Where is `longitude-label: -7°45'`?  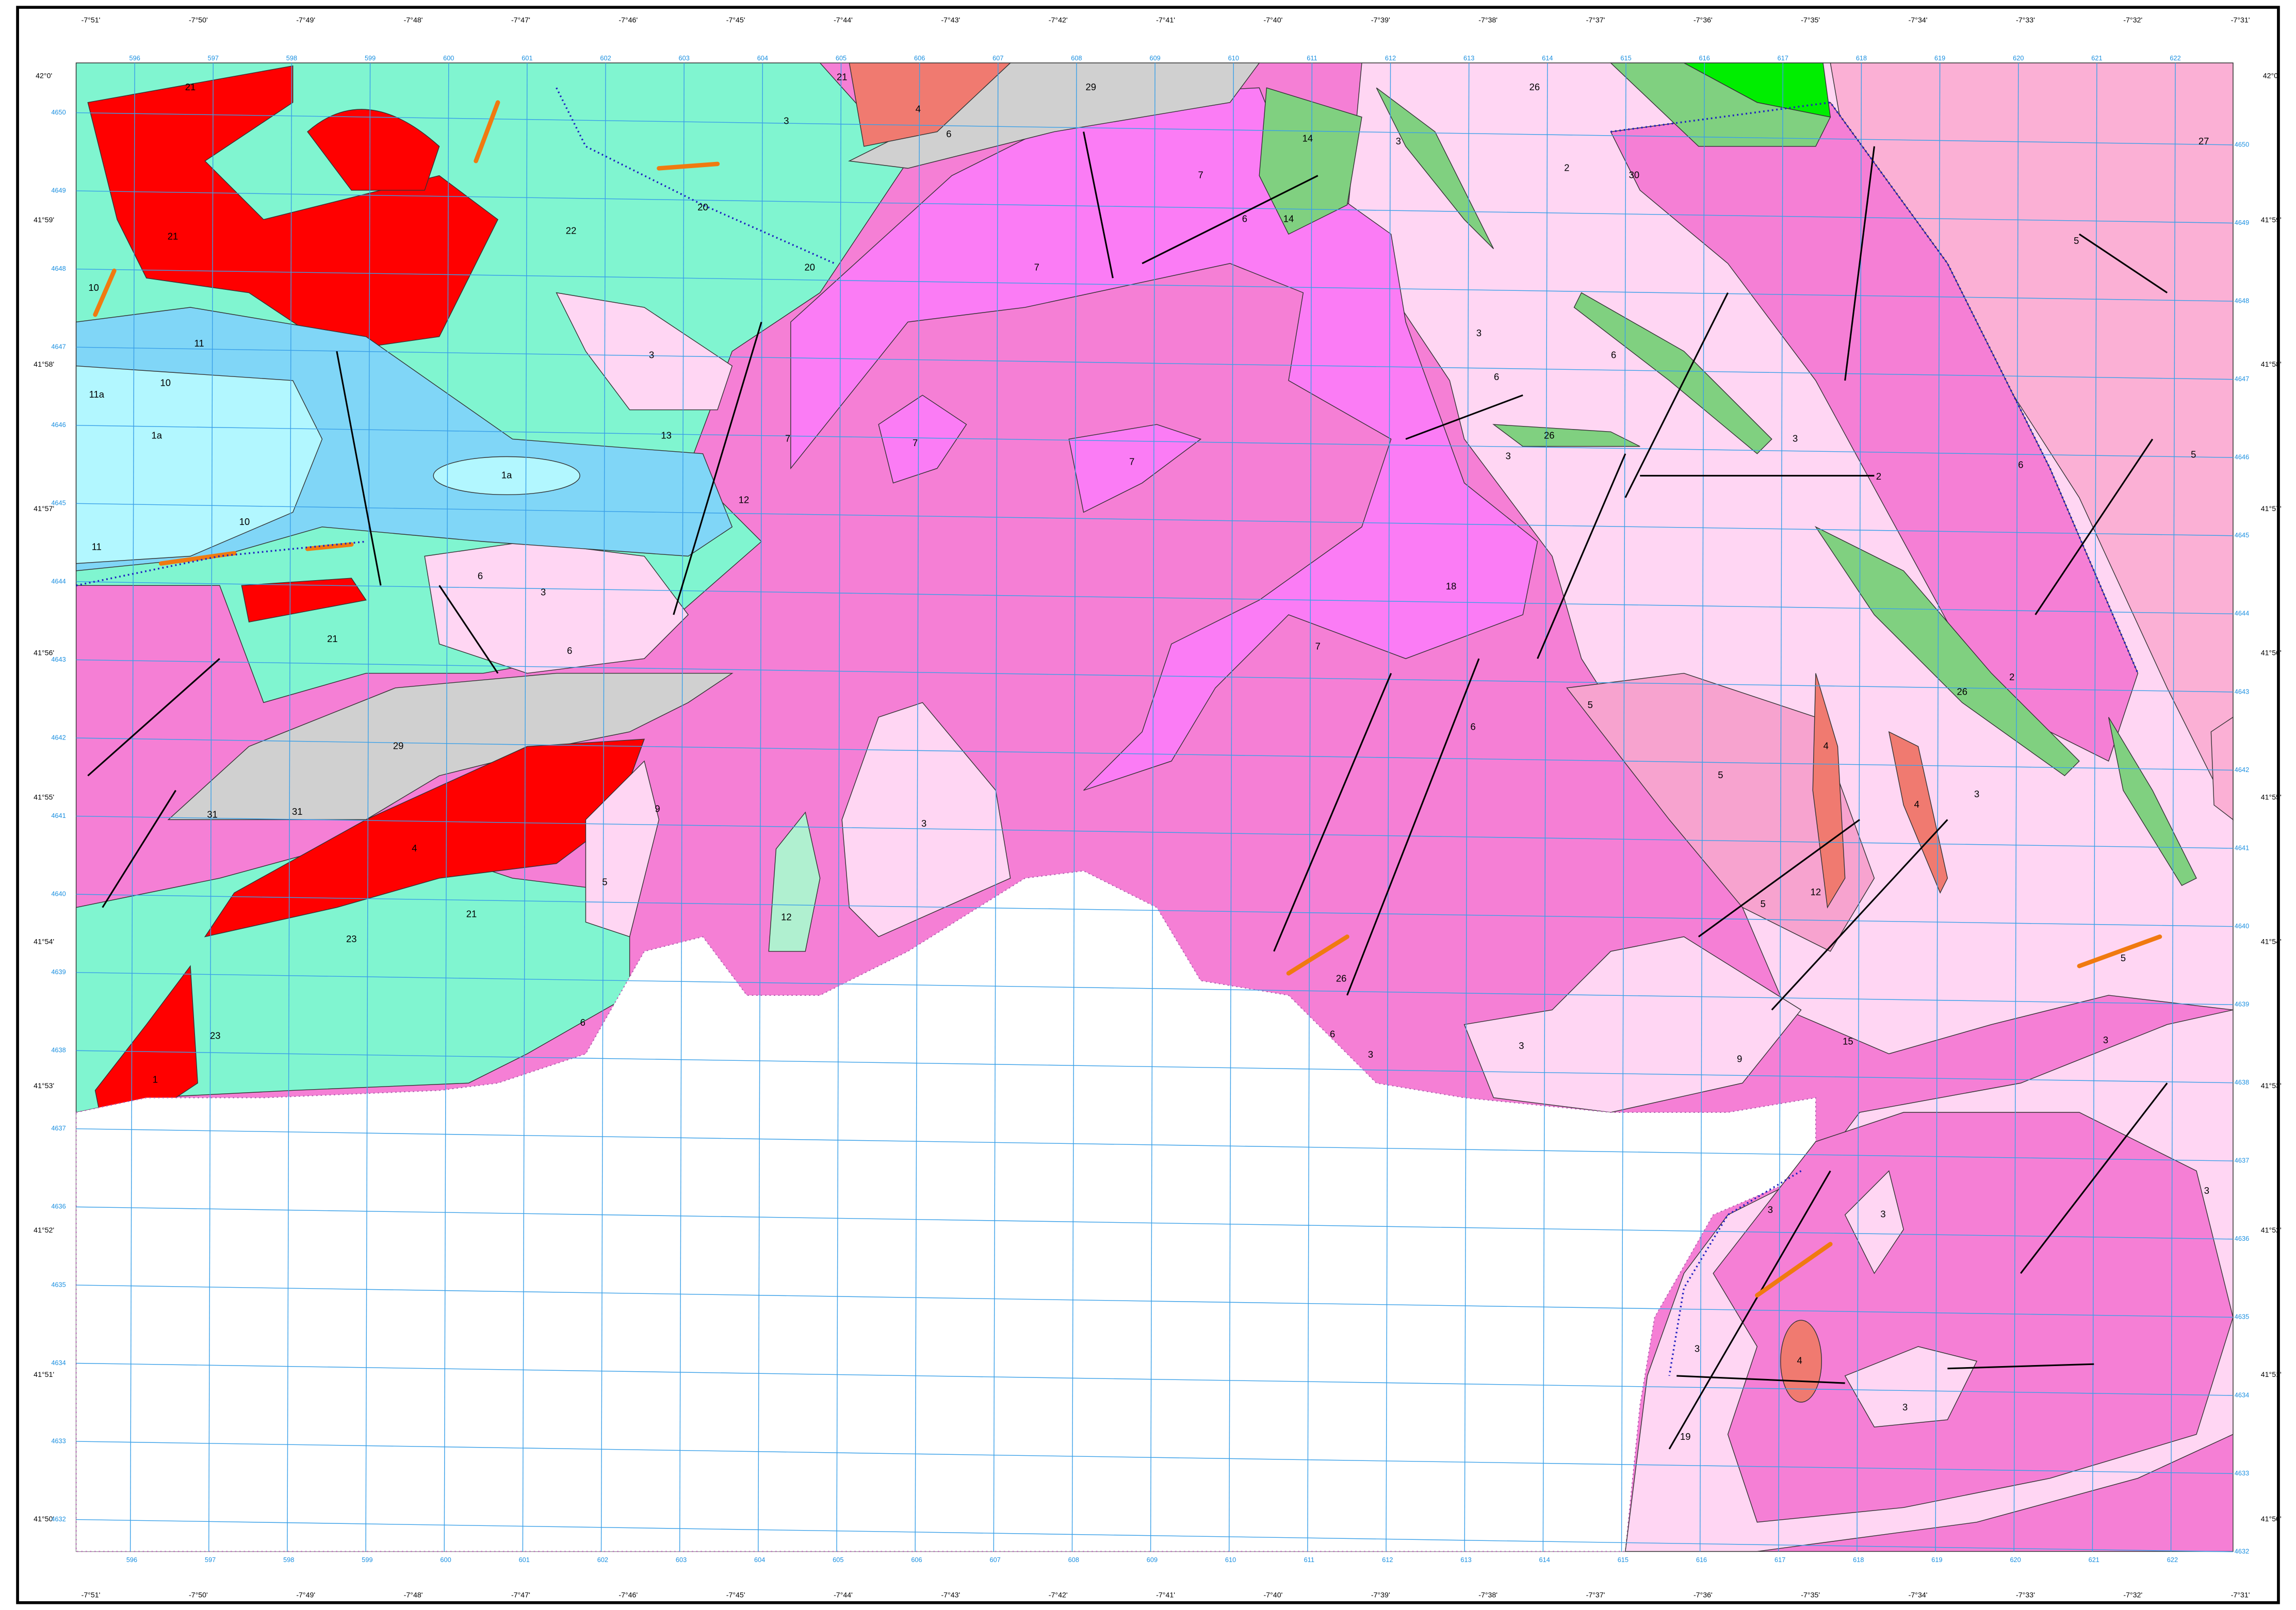 longitude-label: -7°45' is located at coordinates (736, 1595).